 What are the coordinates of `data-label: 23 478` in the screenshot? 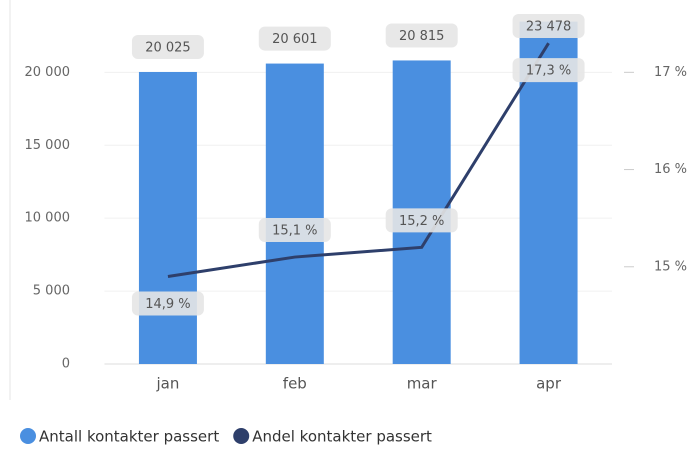 It's located at (549, 27).